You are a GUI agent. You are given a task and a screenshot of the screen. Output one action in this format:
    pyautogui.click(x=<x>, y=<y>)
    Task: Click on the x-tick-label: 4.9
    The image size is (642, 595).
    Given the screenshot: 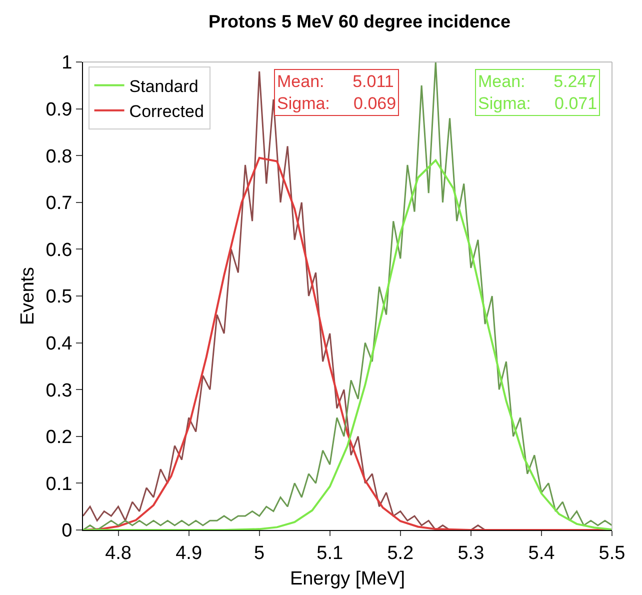 What is the action you would take?
    pyautogui.click(x=189, y=553)
    